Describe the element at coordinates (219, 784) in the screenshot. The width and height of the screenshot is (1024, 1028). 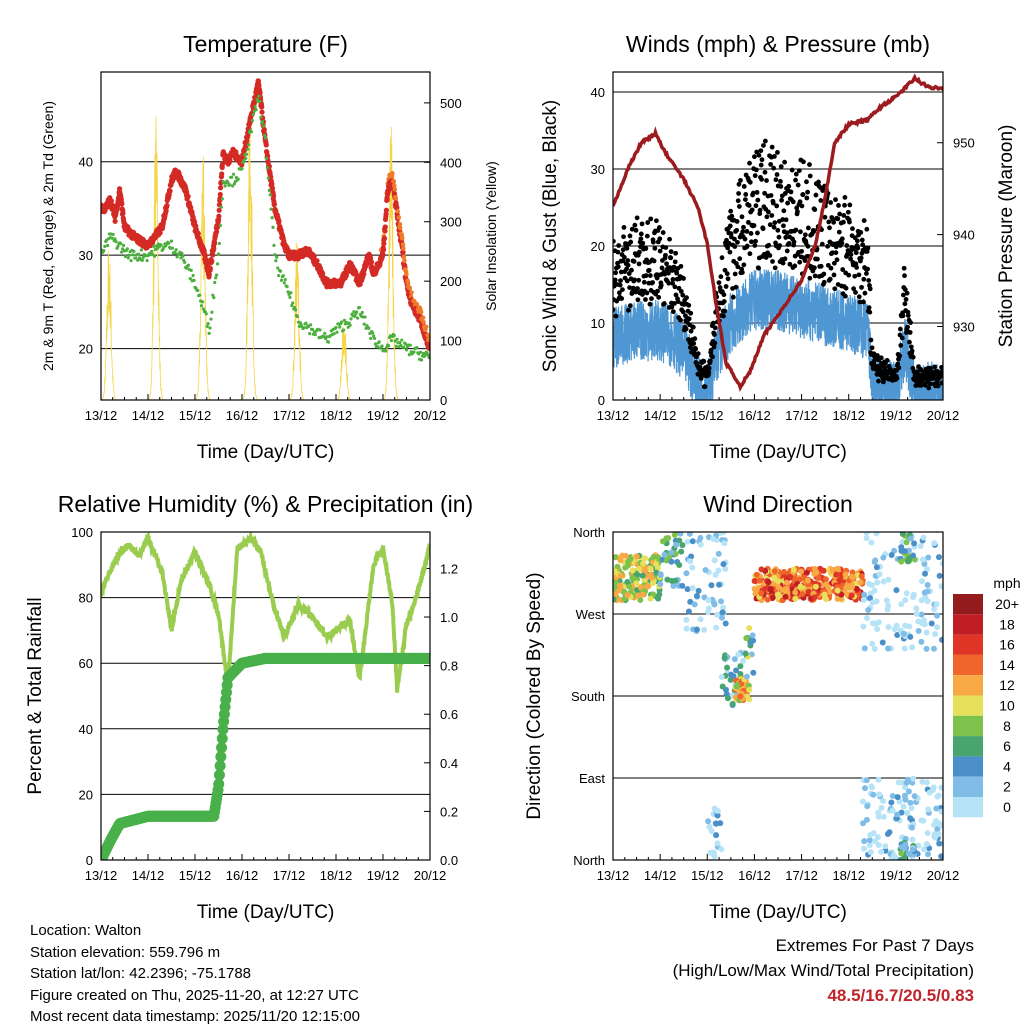
I see `precip-point` at that location.